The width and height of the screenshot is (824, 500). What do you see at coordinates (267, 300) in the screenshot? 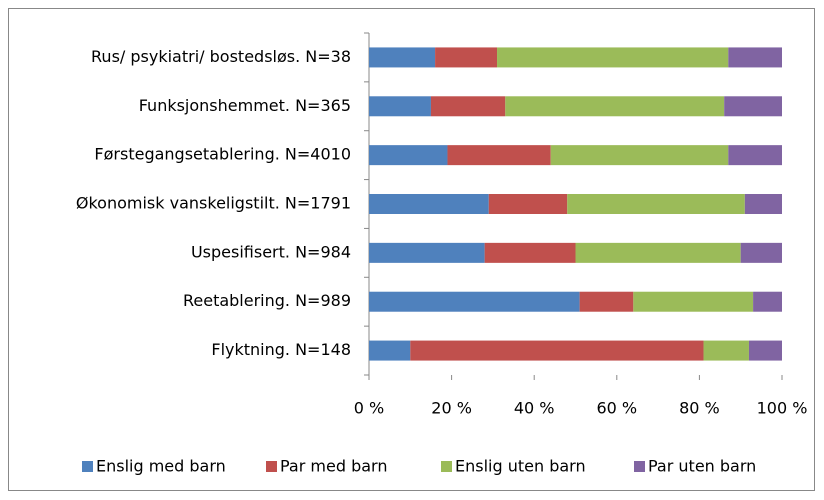
I see `y-tick-label: Reetablering. N=989` at bounding box center [267, 300].